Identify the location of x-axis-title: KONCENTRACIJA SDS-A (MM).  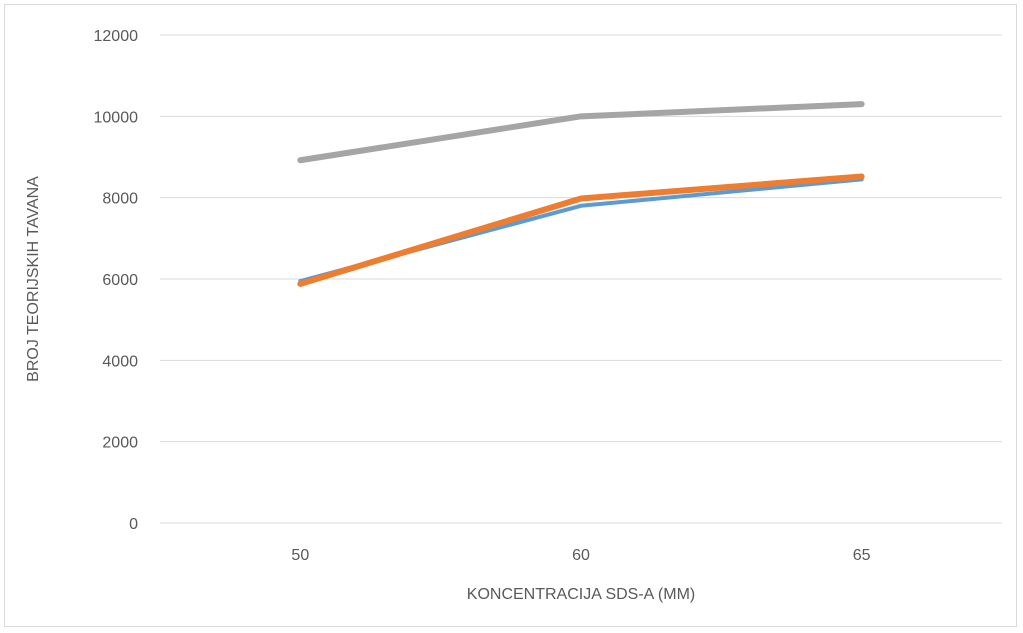
(581, 594).